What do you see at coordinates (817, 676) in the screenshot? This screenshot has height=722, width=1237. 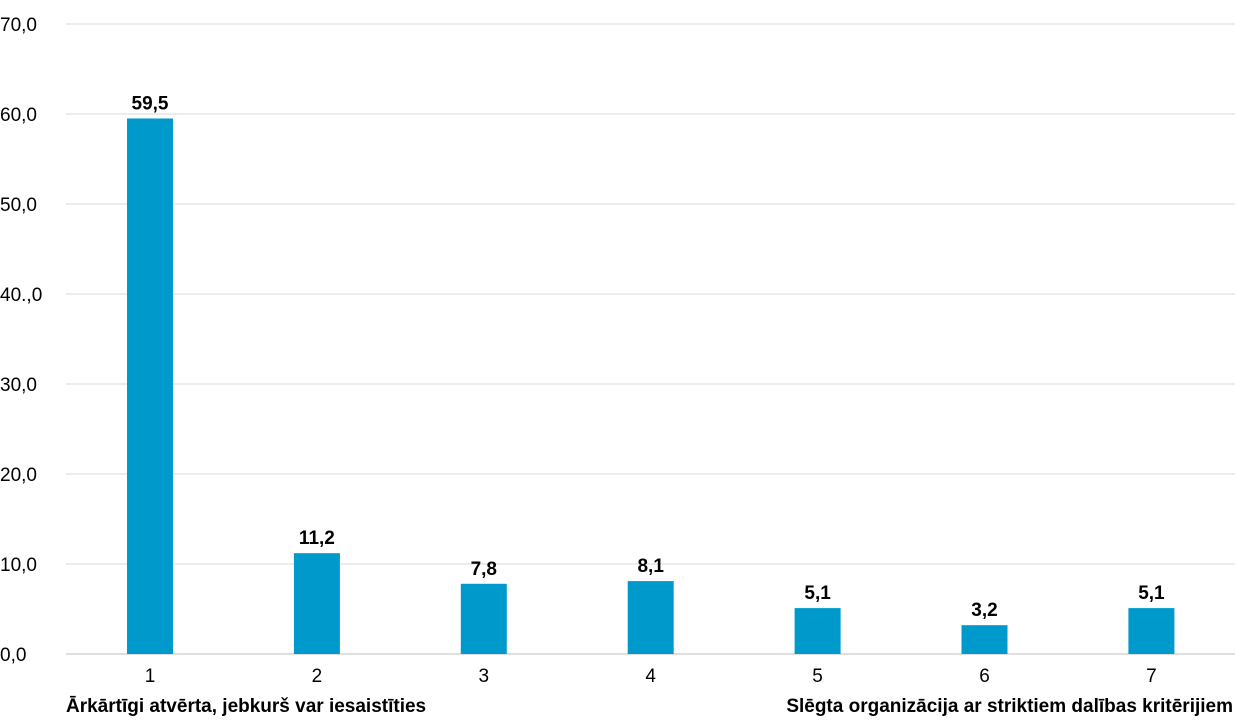 I see `x-tick-label: 5` at bounding box center [817, 676].